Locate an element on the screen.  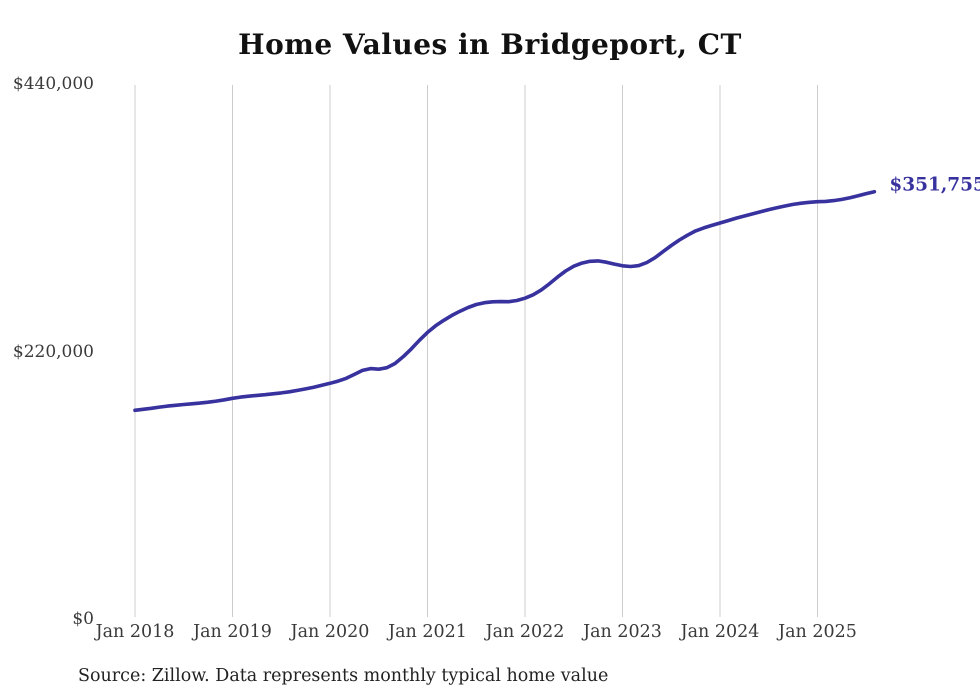
y-tick-0: $0 is located at coordinates (83, 619).